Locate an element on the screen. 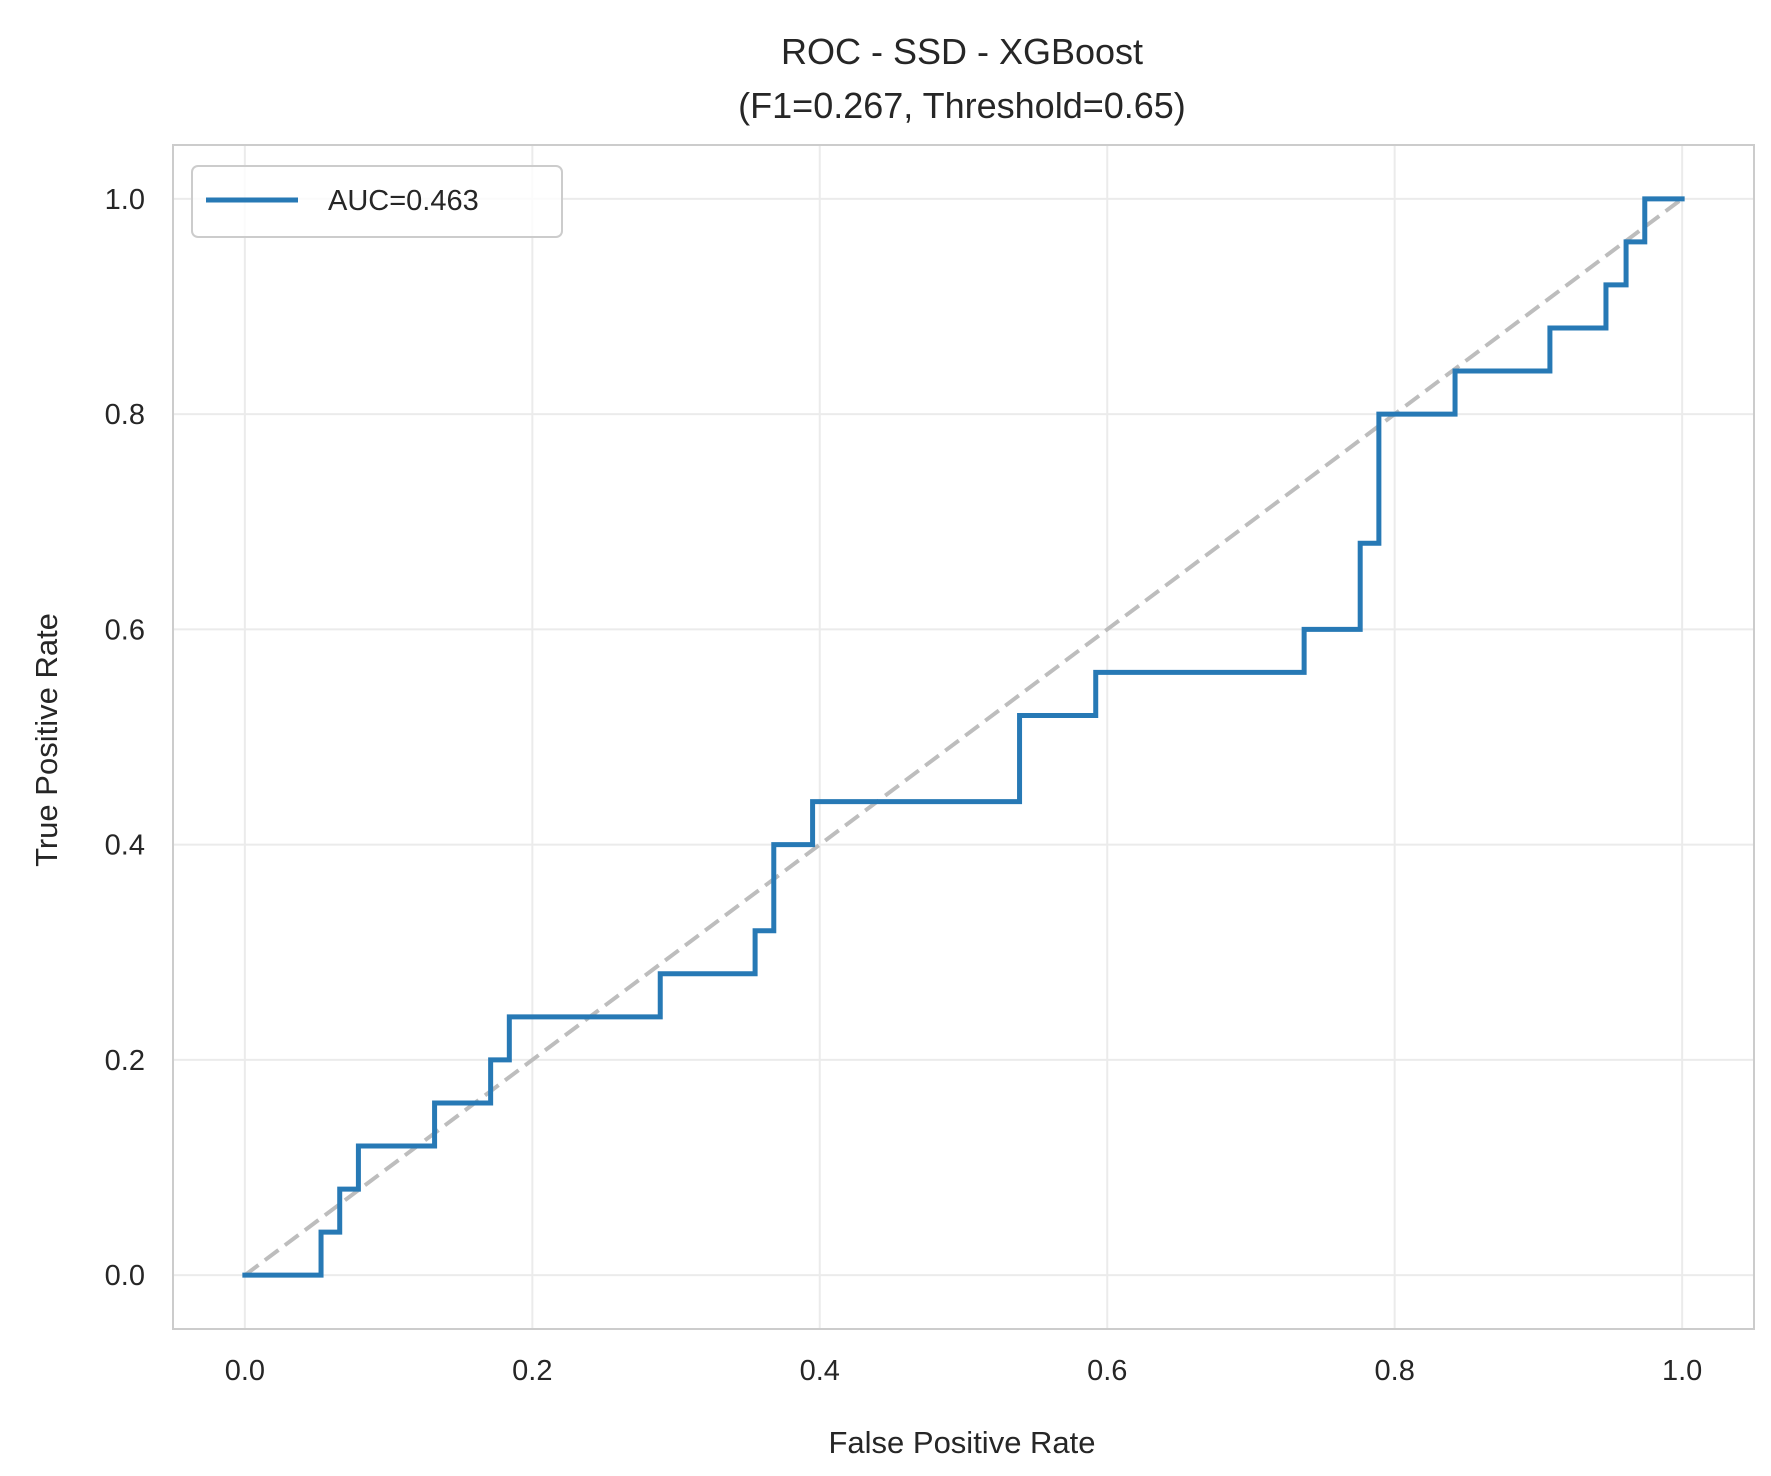  legend: AUC=0.463 is located at coordinates (377, 201).